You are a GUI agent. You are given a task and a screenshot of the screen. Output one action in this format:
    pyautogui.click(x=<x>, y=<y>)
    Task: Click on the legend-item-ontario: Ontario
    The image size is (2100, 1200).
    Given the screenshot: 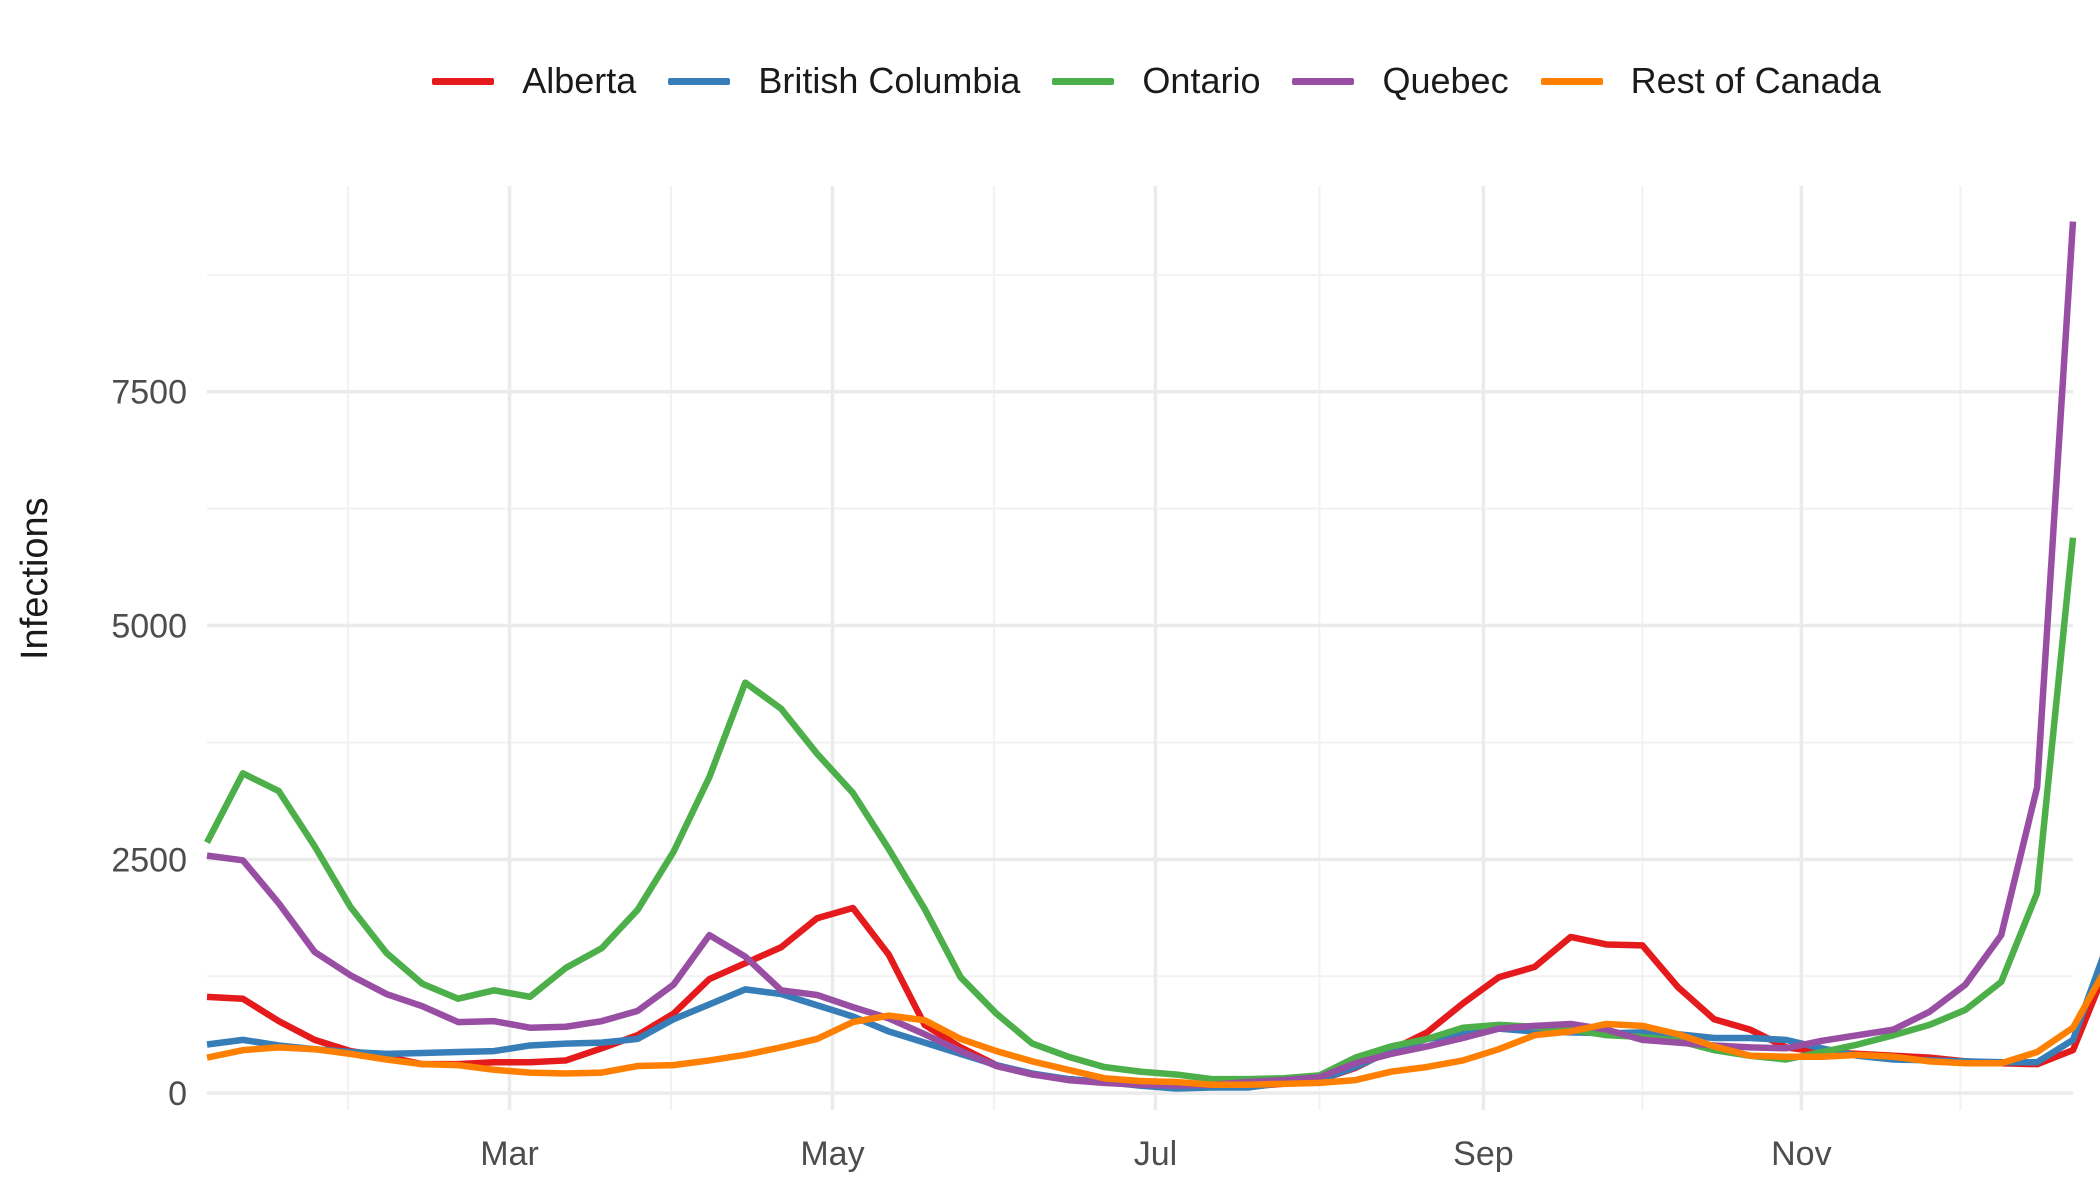 What is the action you would take?
    pyautogui.click(x=1156, y=81)
    